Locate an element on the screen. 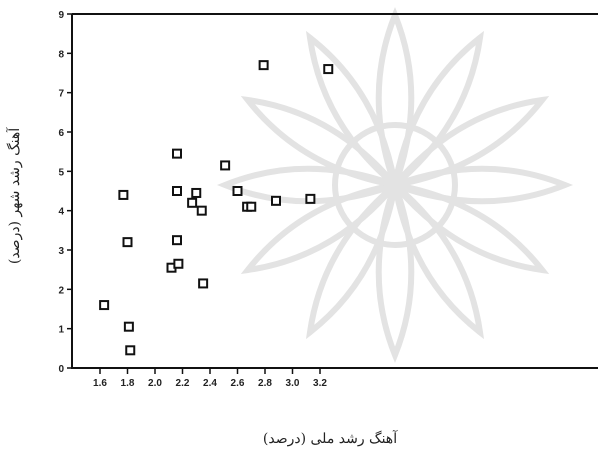 Image resolution: width=600 pixels, height=449 pixels. y-tick-label: 3 is located at coordinates (61, 251).